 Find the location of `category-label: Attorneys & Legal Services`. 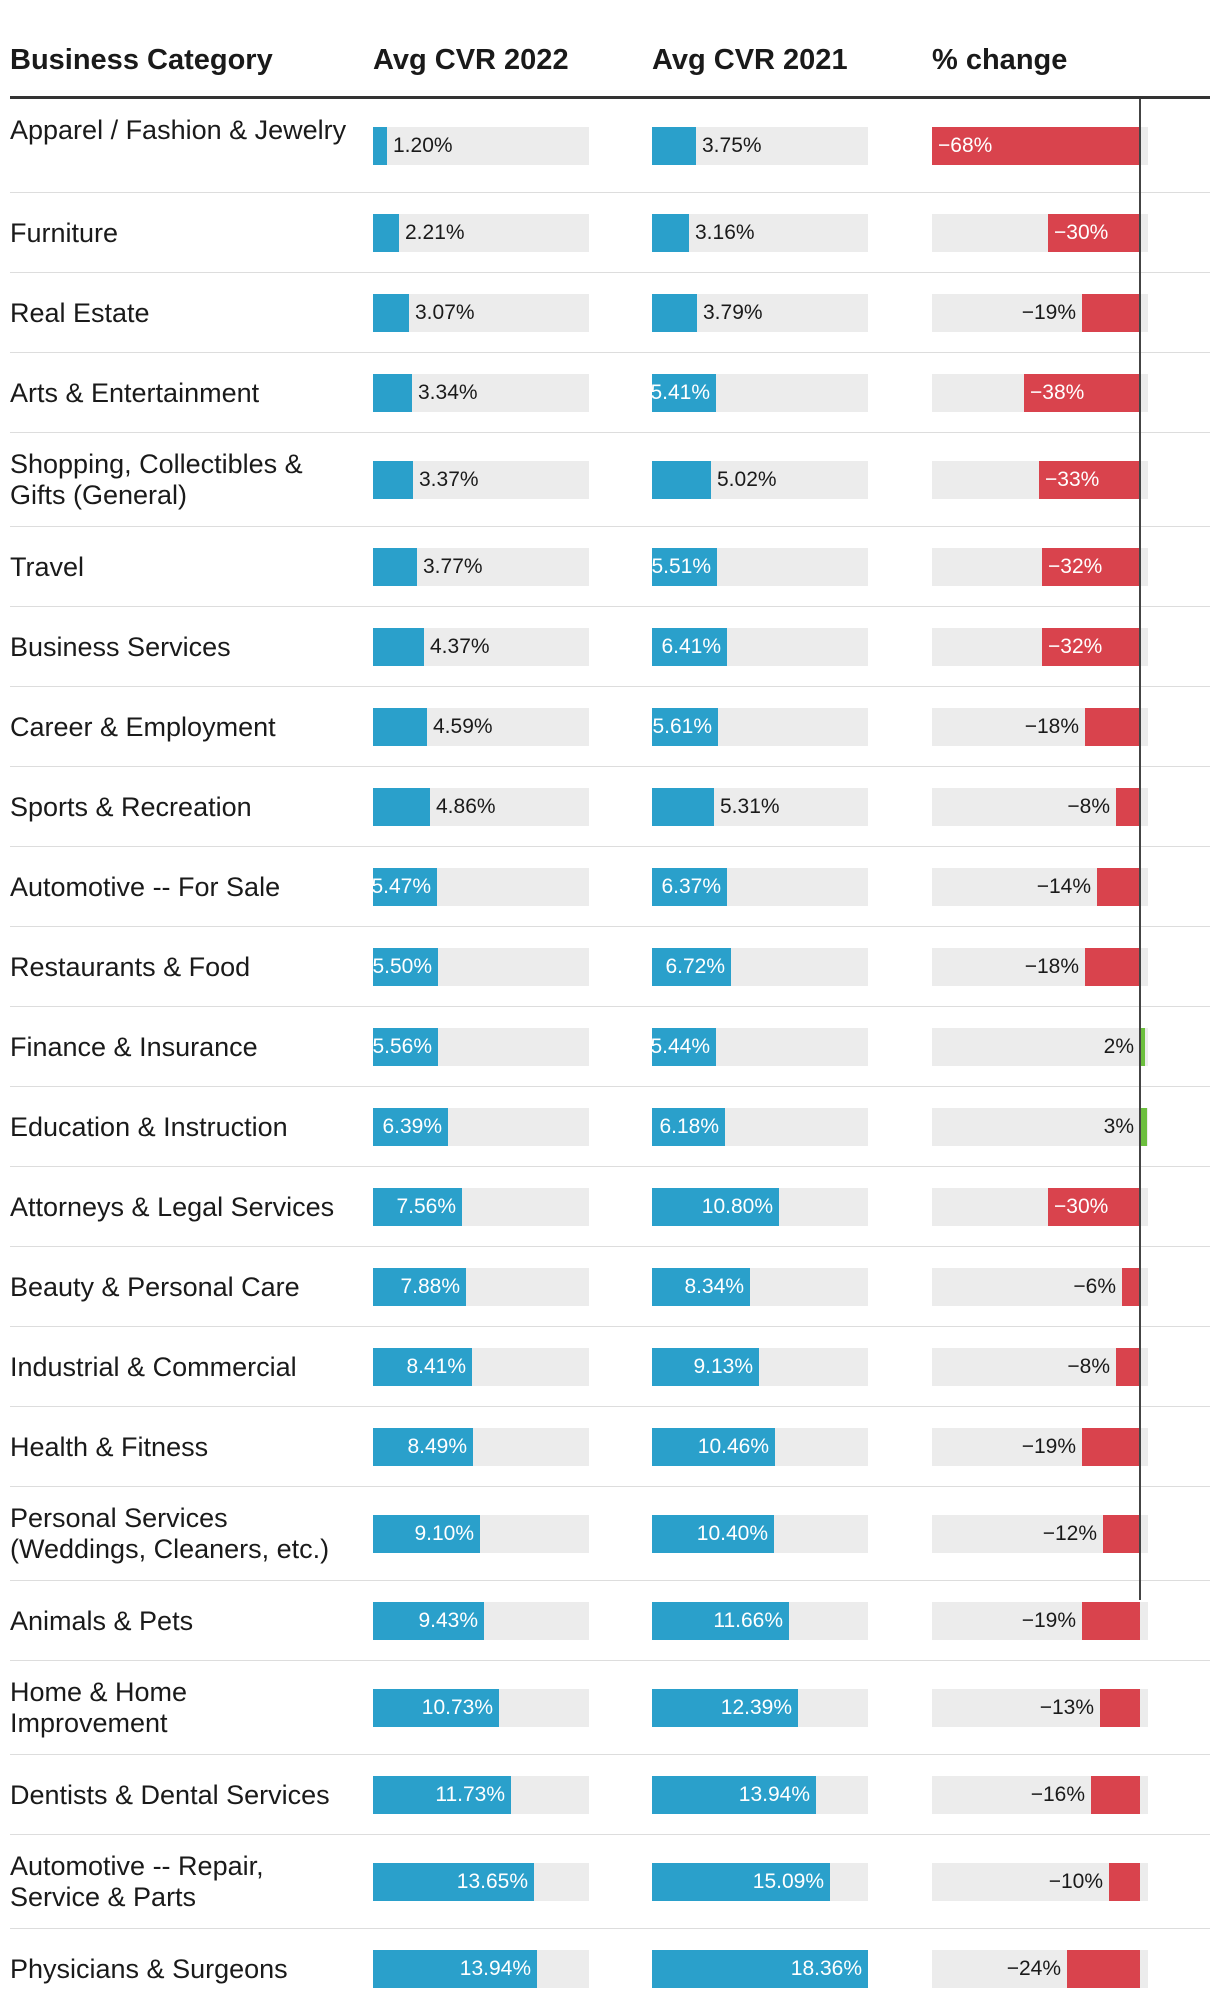

category-label: Attorneys & Legal Services is located at coordinates (172, 1207).